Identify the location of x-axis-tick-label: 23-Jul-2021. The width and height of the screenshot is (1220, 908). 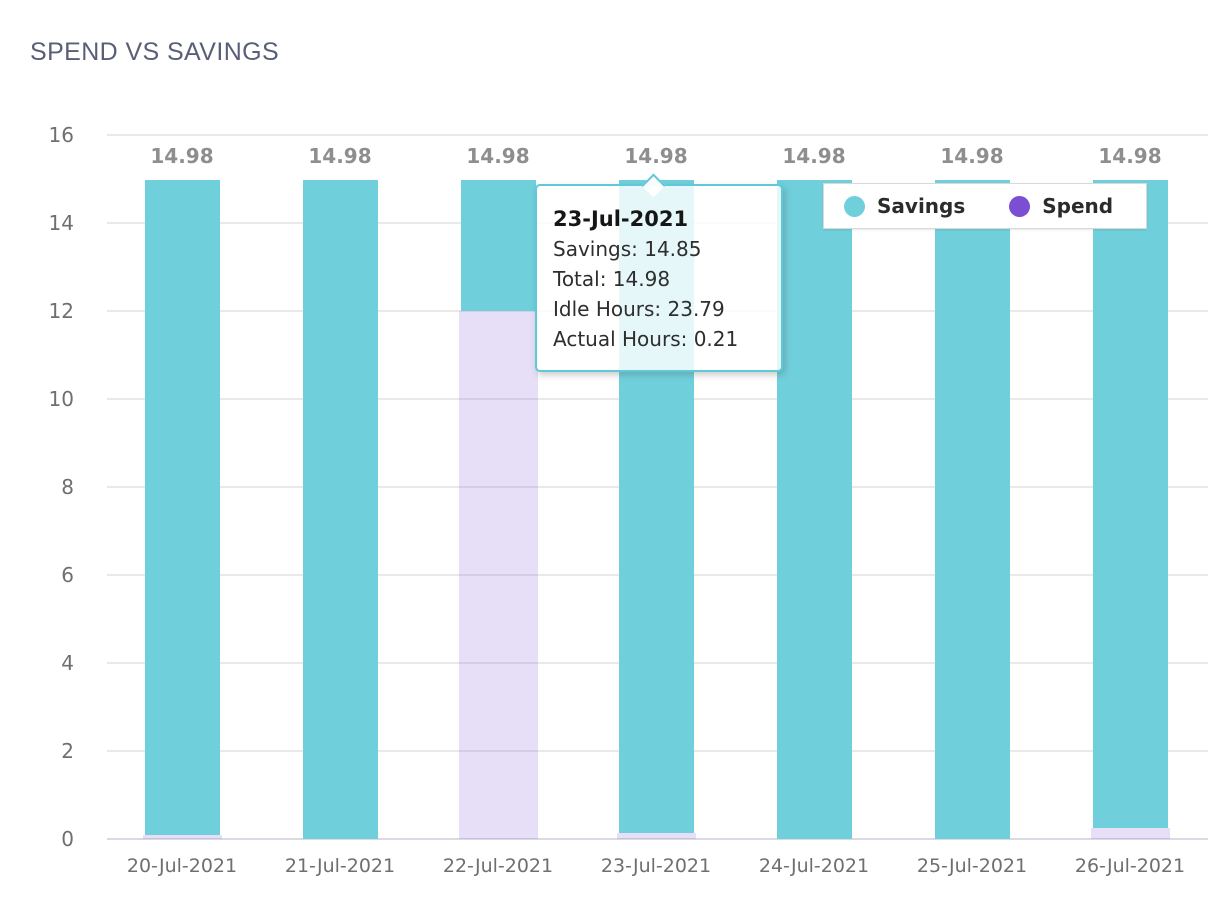
(656, 866).